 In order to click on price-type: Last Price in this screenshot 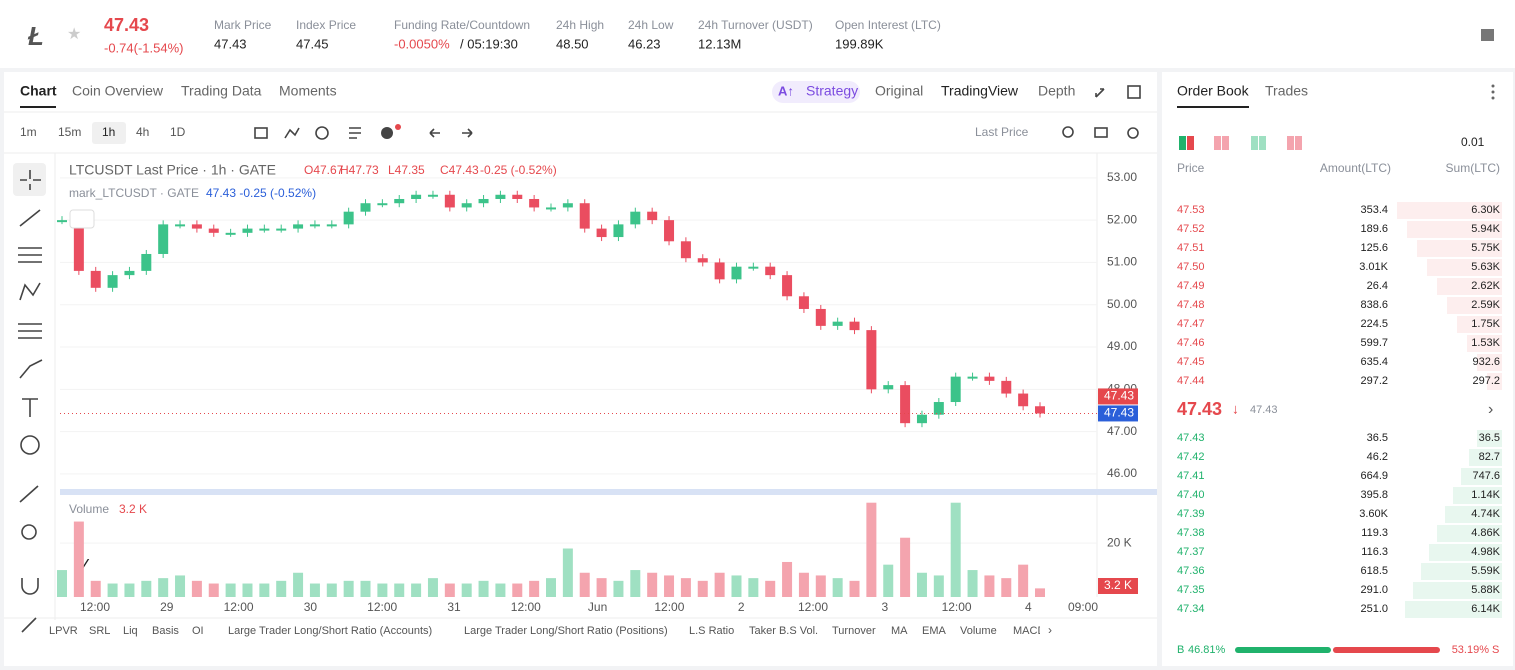, I will do `click(1002, 132)`.